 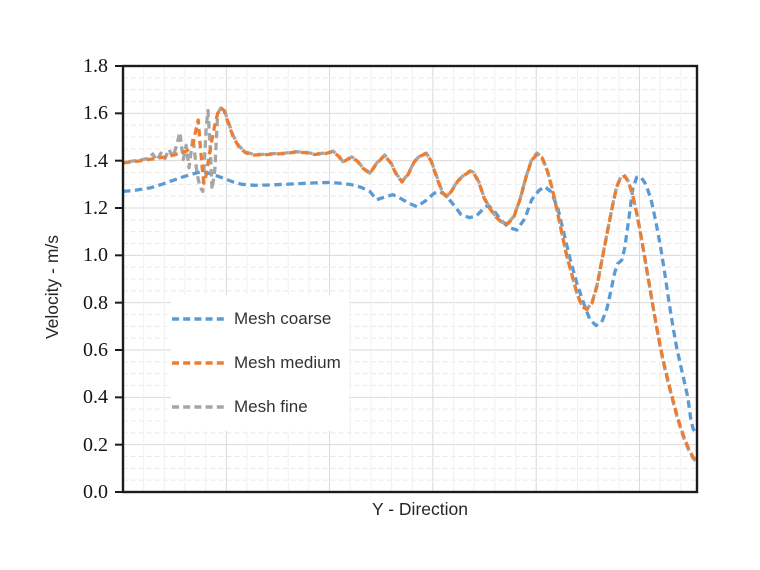 I want to click on y-tick-label: 0.0, so click(x=95, y=492).